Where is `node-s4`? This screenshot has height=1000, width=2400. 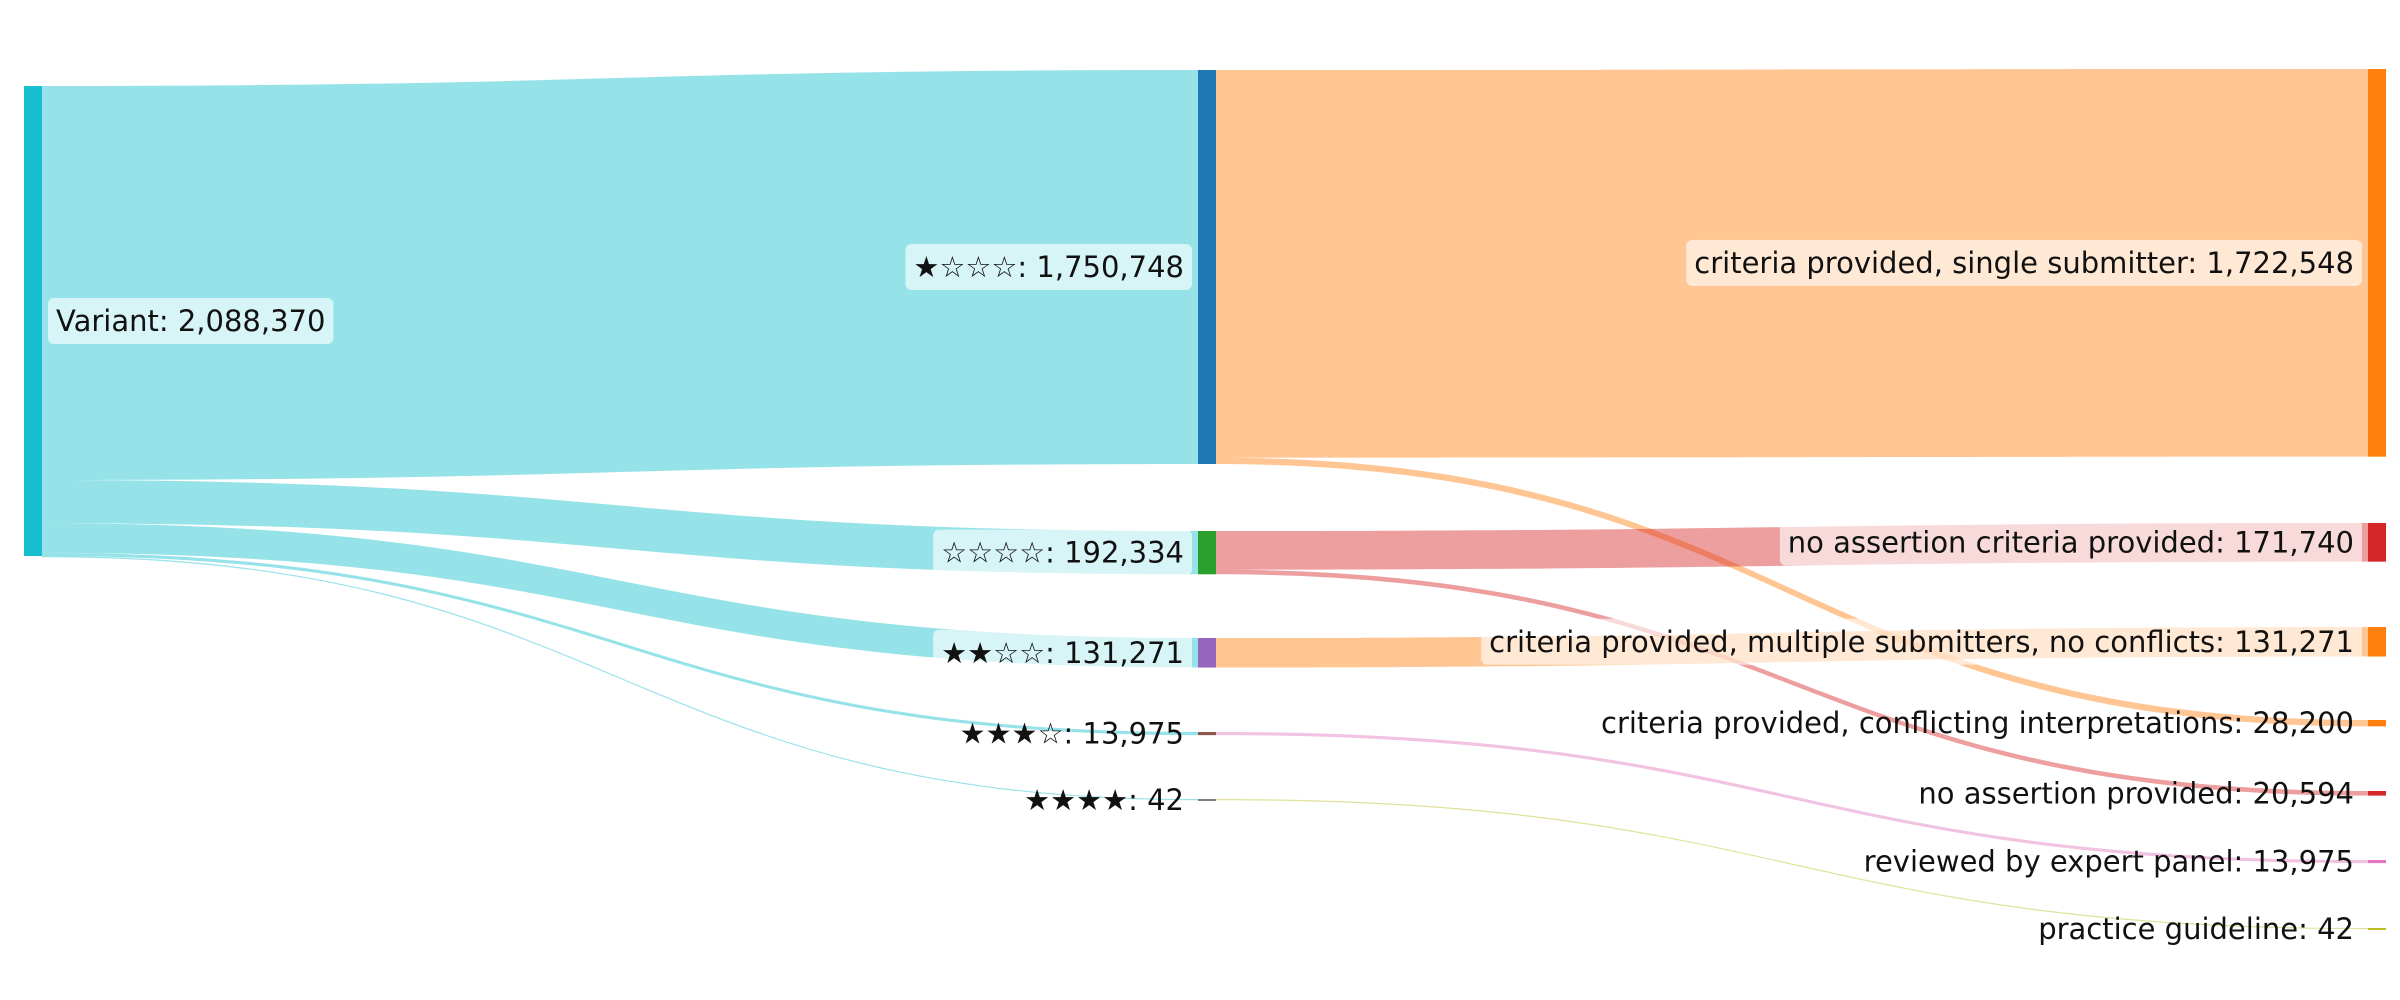
node-s4 is located at coordinates (1207, 800).